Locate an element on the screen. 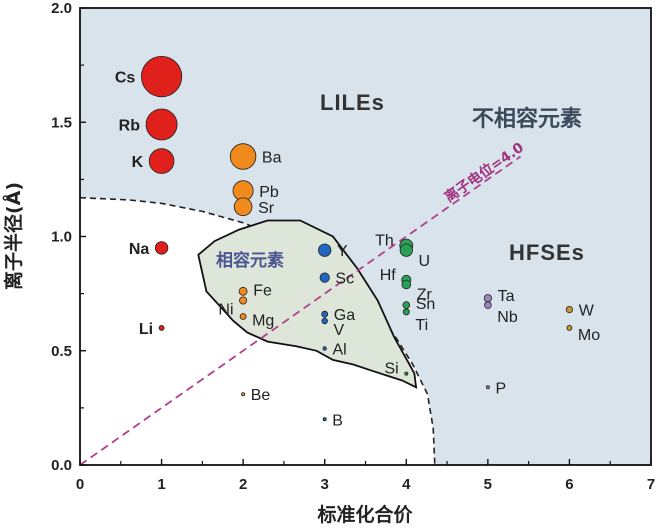 This screenshot has width=656, height=529. y-tick-labels: 0.0 0.5 1.0 1.5 2.0 is located at coordinates (61, 237).